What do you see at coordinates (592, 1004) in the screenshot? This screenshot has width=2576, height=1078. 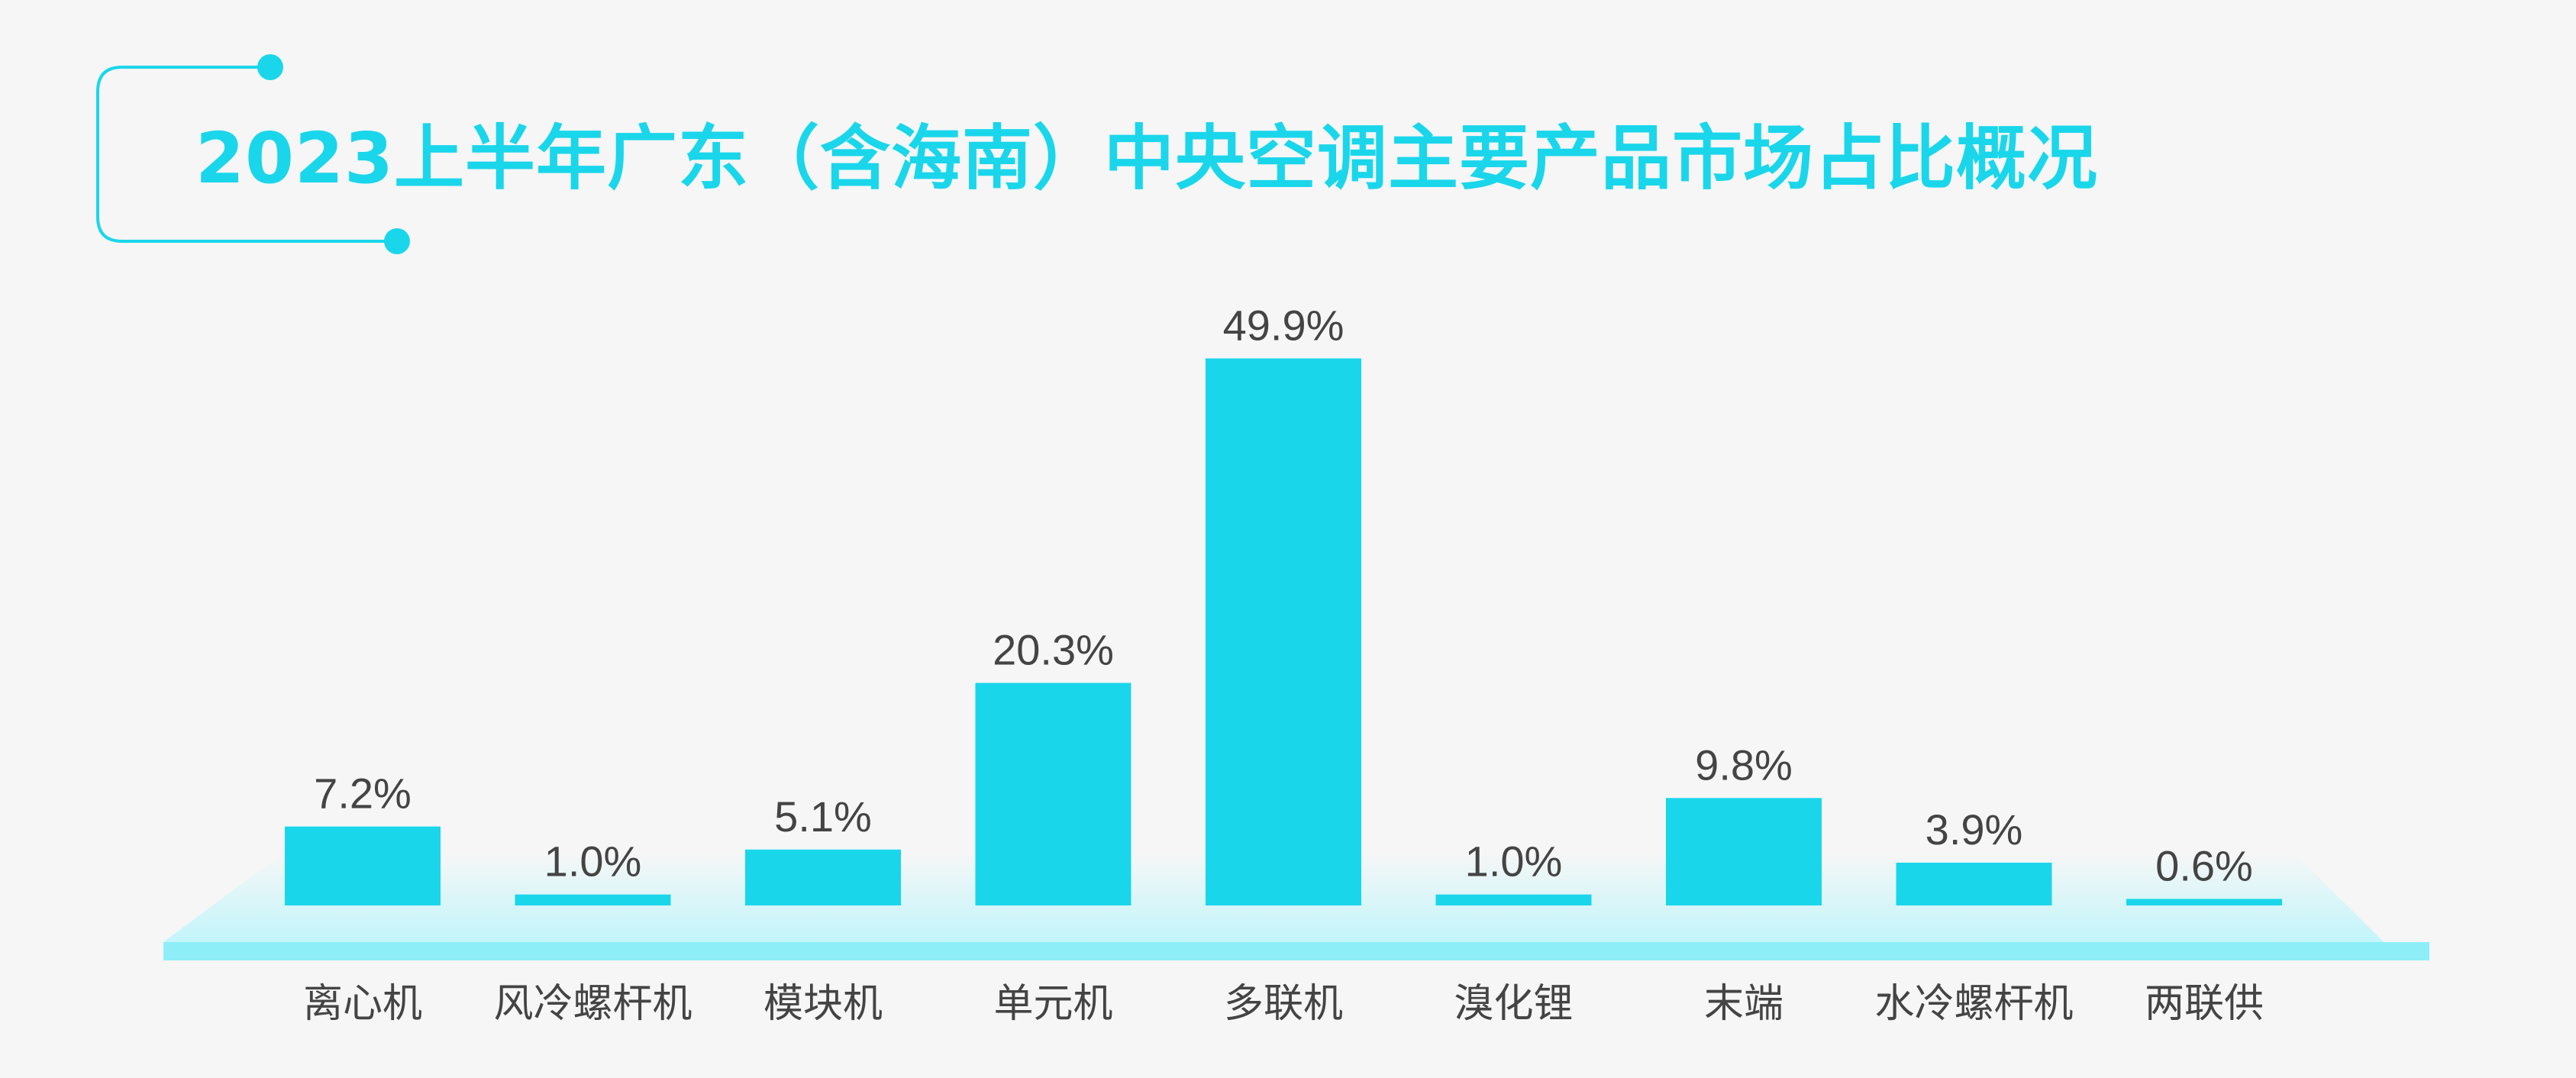 I see `category-label-2: 风冷螺杆机` at bounding box center [592, 1004].